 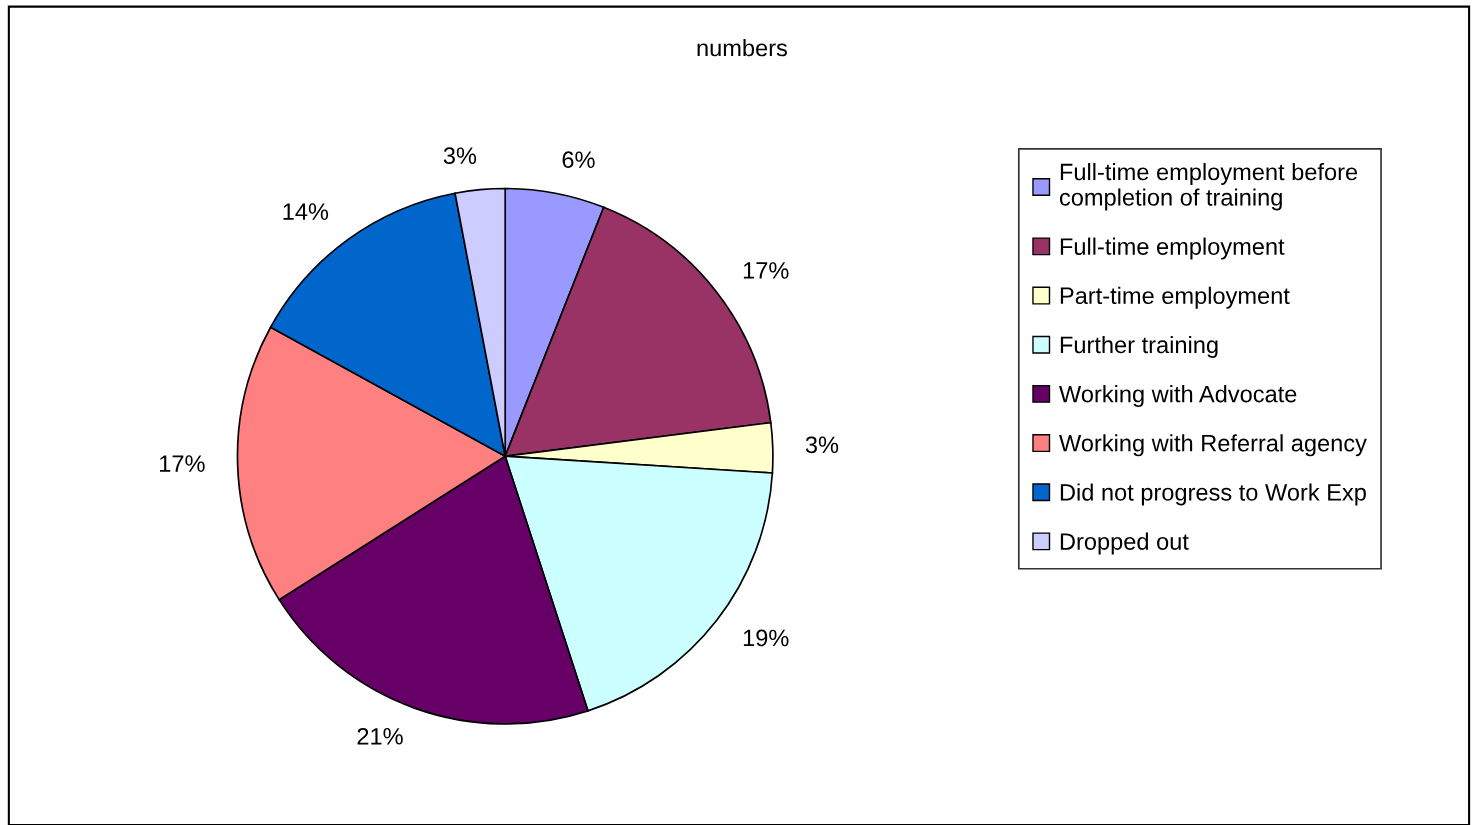 I want to click on legend-label: Did not progress to Work Exp, so click(x=1213, y=494).